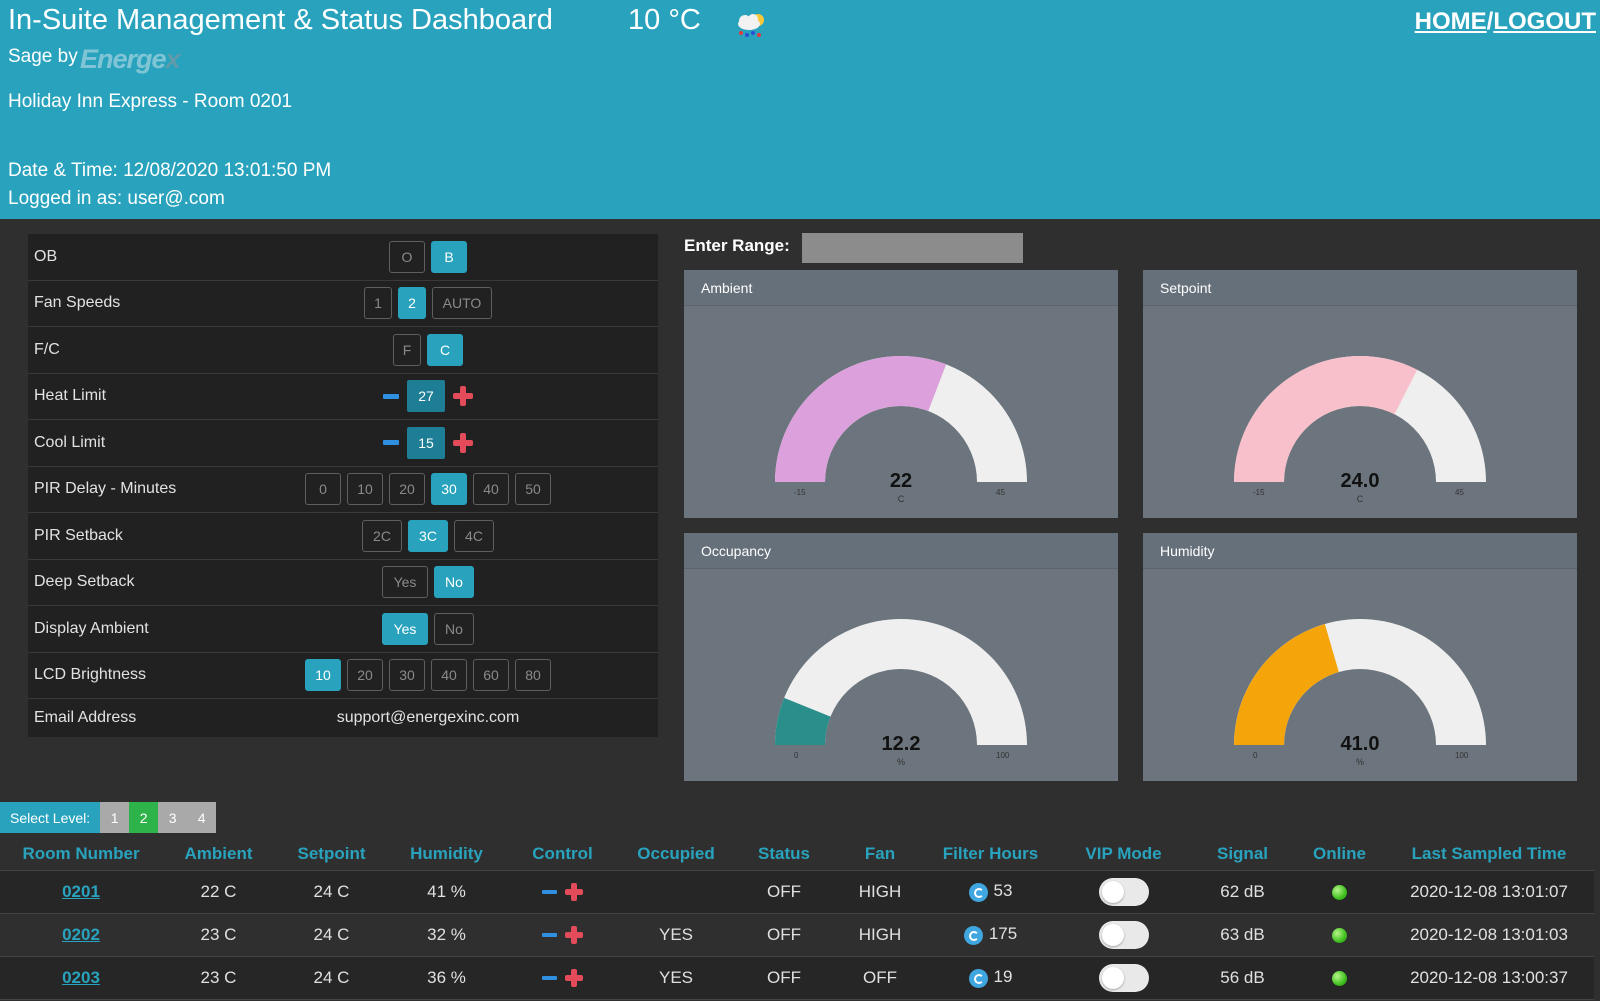  What do you see at coordinates (1360, 682) in the screenshot?
I see `humidity-gauge` at bounding box center [1360, 682].